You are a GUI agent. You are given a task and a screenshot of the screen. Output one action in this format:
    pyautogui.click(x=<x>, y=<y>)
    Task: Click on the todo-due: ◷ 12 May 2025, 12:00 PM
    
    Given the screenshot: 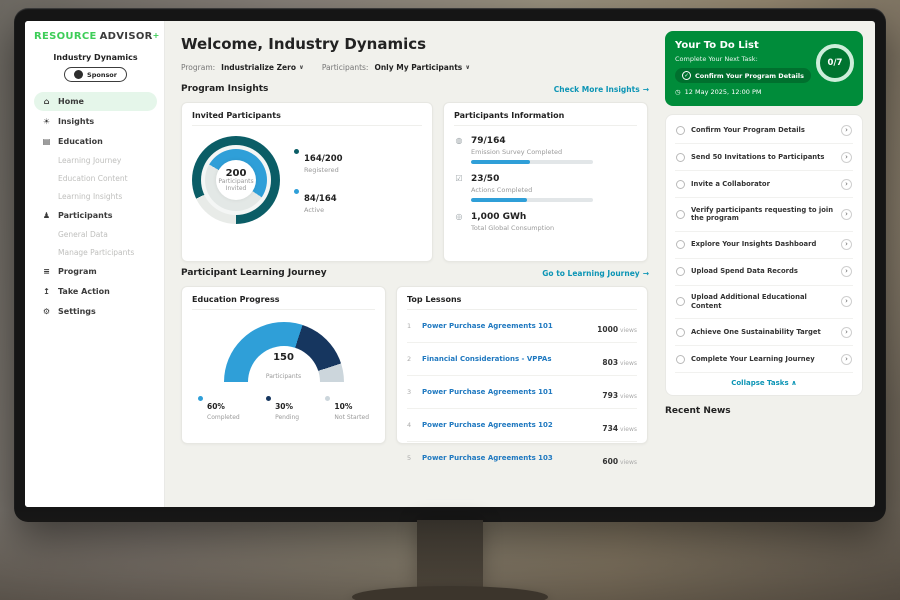 What is the action you would take?
    pyautogui.click(x=718, y=92)
    